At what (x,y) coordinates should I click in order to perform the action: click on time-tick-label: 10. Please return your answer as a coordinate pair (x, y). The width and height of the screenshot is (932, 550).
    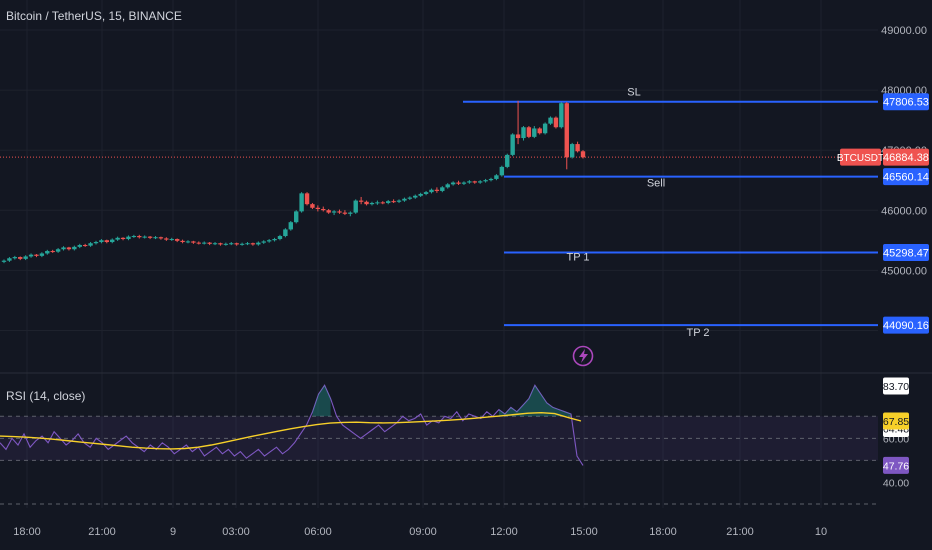
    Looking at the image, I should click on (821, 532).